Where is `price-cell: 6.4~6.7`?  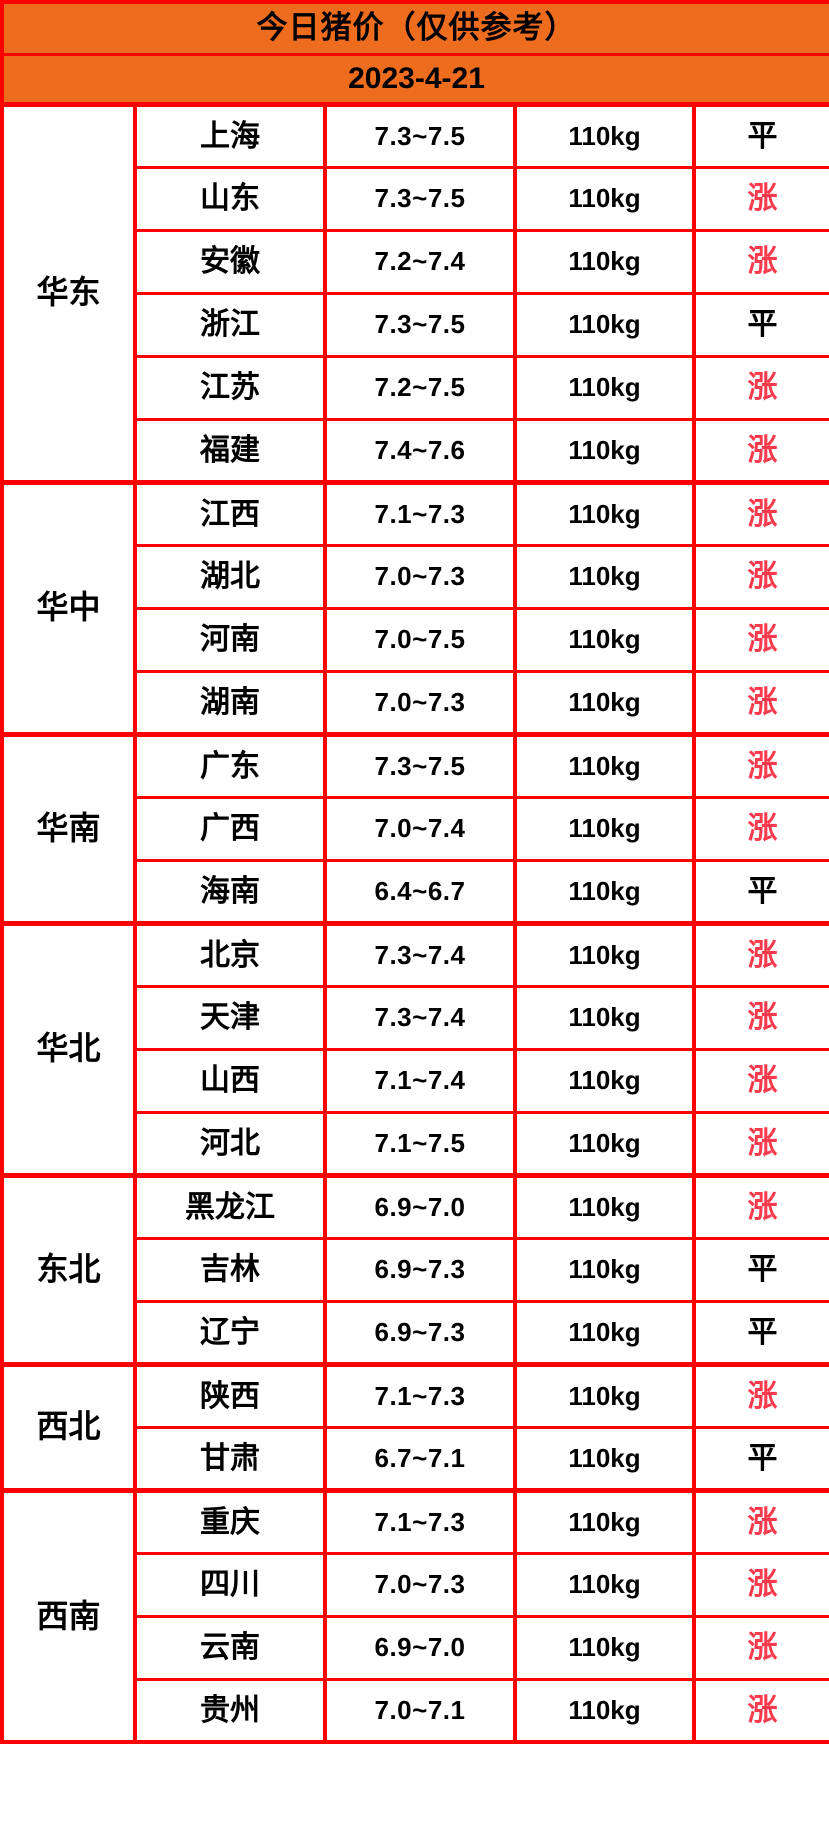
price-cell: 6.4~6.7 is located at coordinates (420, 891).